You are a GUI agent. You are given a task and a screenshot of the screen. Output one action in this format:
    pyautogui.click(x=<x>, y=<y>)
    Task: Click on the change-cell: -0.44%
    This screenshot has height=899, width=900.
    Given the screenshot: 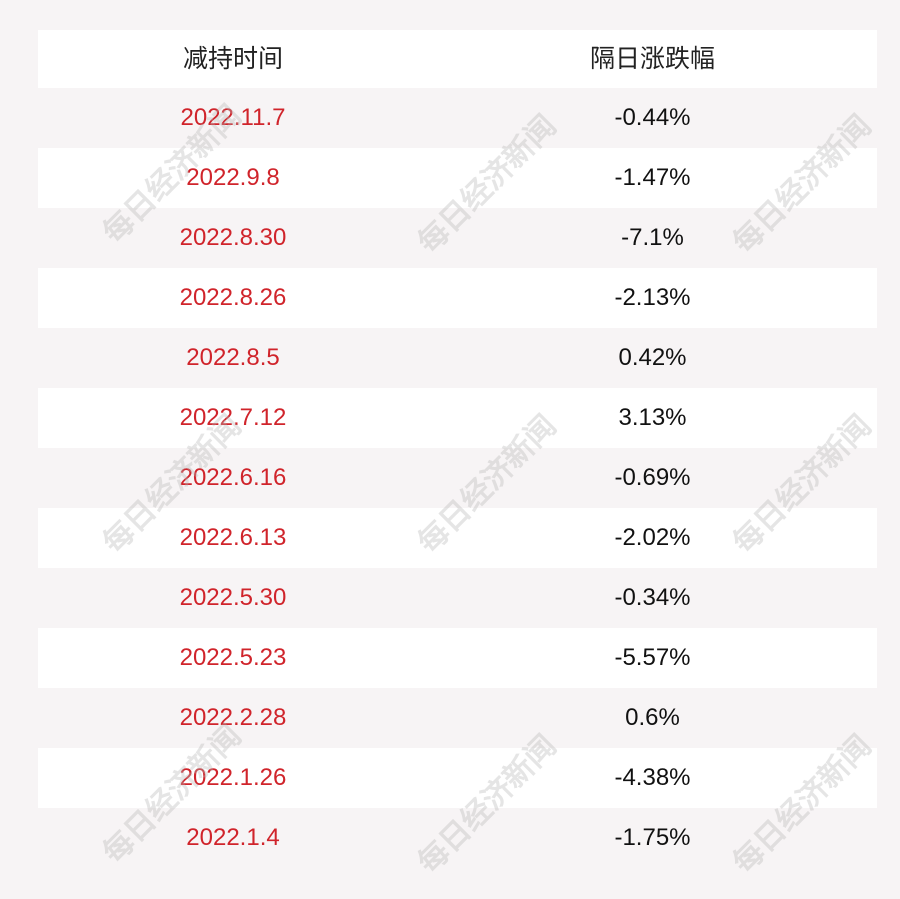 What is the action you would take?
    pyautogui.click(x=652, y=117)
    